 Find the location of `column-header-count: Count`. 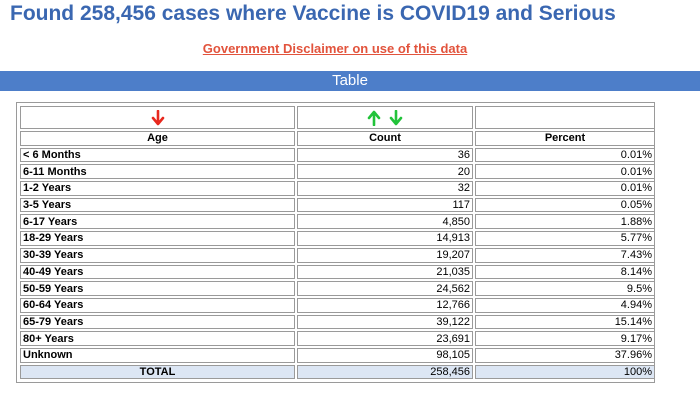

column-header-count: Count is located at coordinates (385, 138).